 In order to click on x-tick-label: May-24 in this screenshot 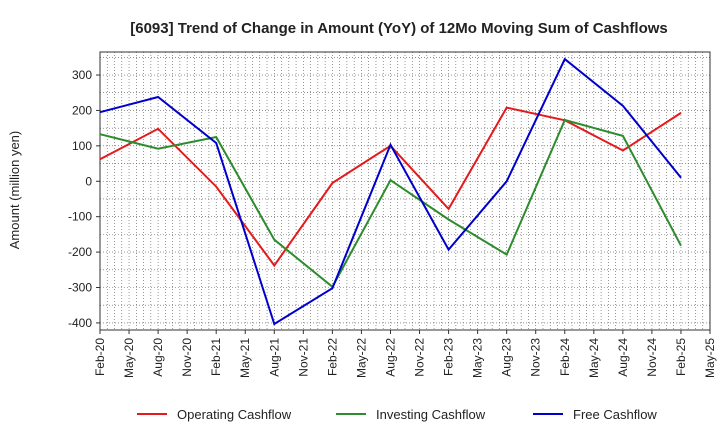, I will do `click(594, 358)`.